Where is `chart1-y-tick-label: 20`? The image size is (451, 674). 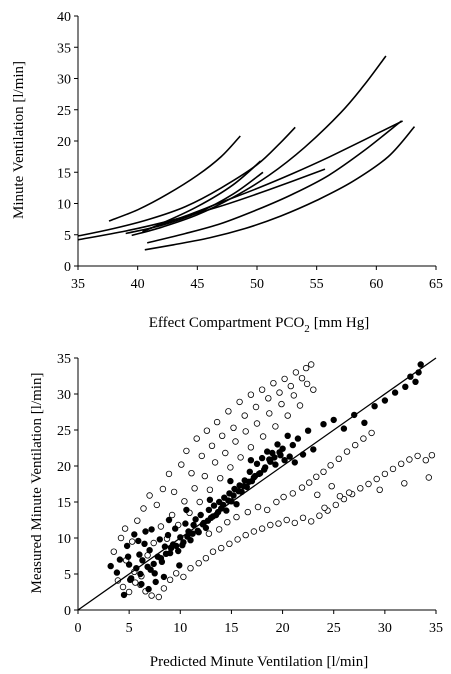
chart1-y-tick-label: 20 is located at coordinates (64, 142).